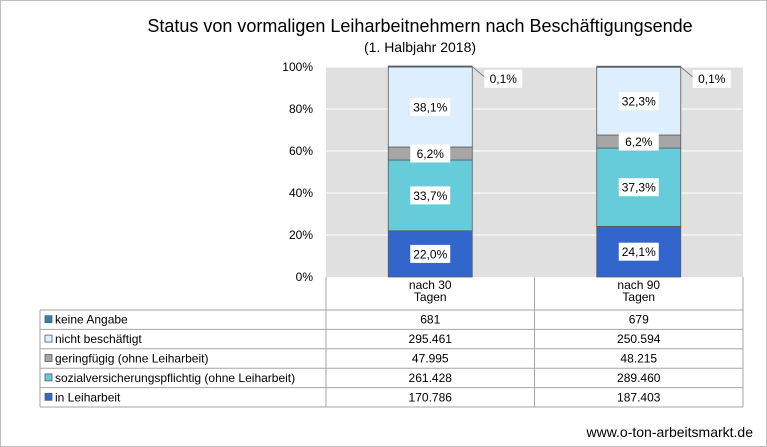 This screenshot has height=447, width=767. Describe the element at coordinates (638, 359) in the screenshot. I see `table-cell: 48.215` at that location.